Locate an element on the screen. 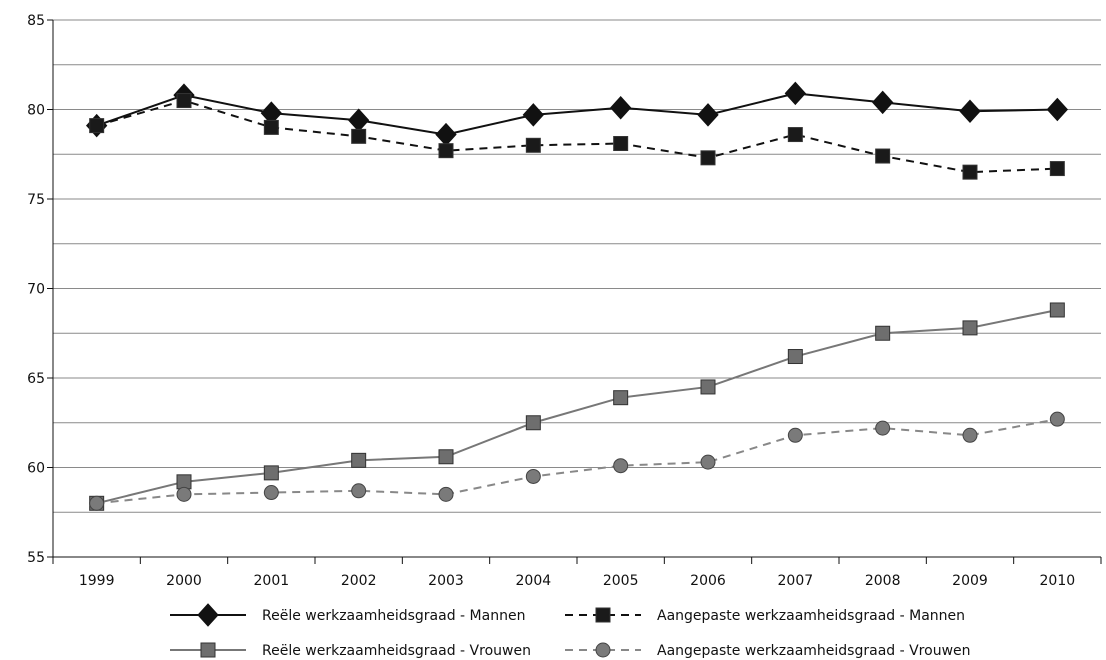  x-tick-label: 2000 is located at coordinates (184, 581).